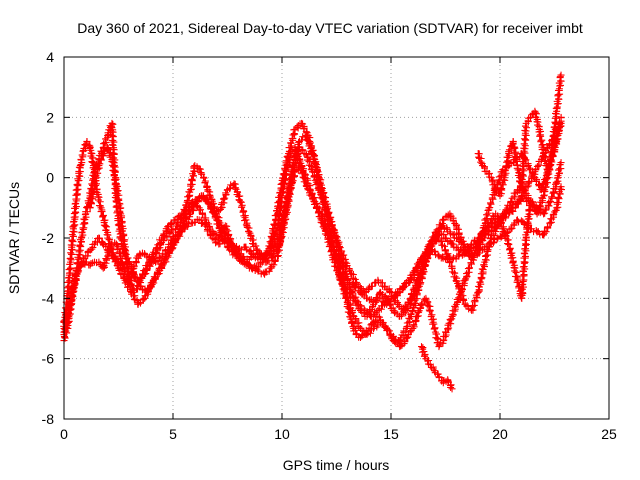 The image size is (640, 480). Describe the element at coordinates (48, 298) in the screenshot. I see `y-tick-label: -4` at that location.